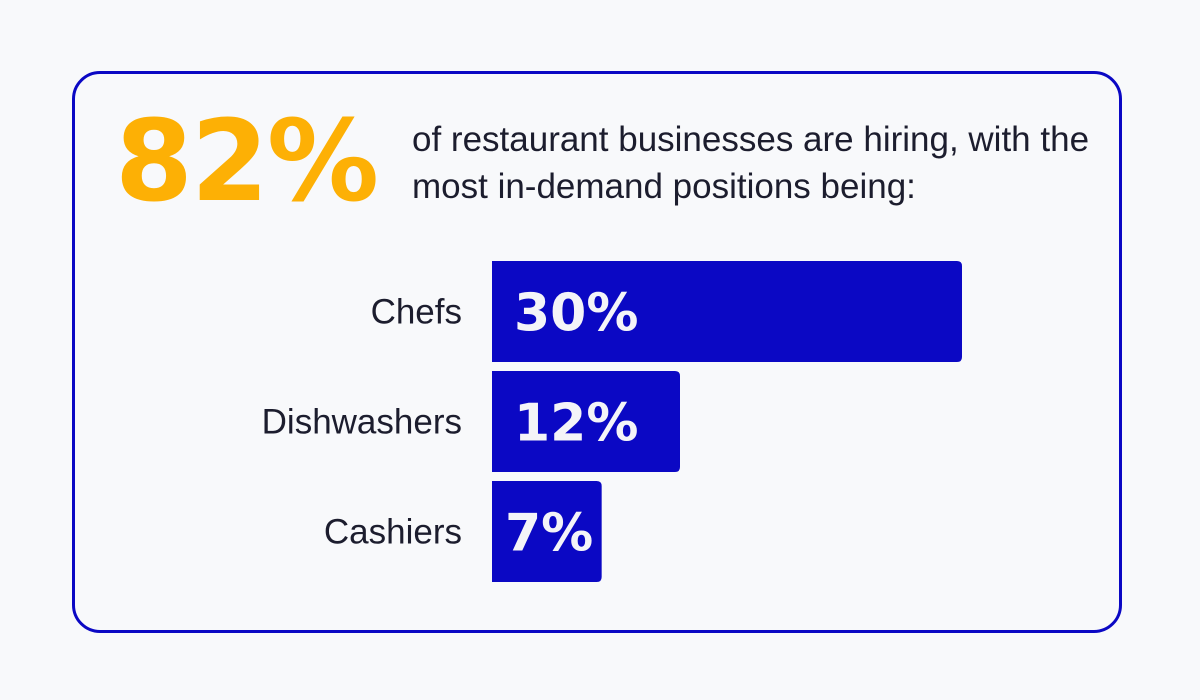 This screenshot has width=1200, height=700. Describe the element at coordinates (576, 314) in the screenshot. I see `value-label-chefs: 30%` at that location.